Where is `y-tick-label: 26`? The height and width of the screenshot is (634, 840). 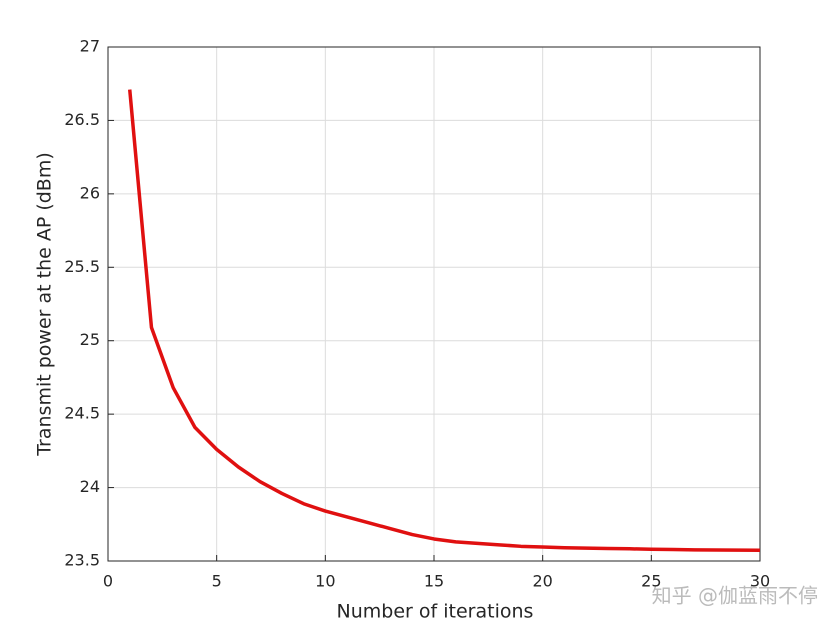
y-tick-label: 26 is located at coordinates (90, 192).